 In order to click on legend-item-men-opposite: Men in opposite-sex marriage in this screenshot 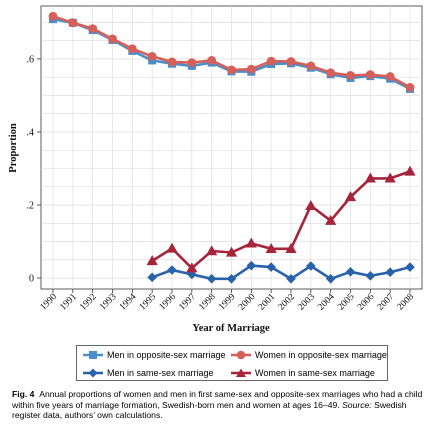, I will do `click(151, 355)`.